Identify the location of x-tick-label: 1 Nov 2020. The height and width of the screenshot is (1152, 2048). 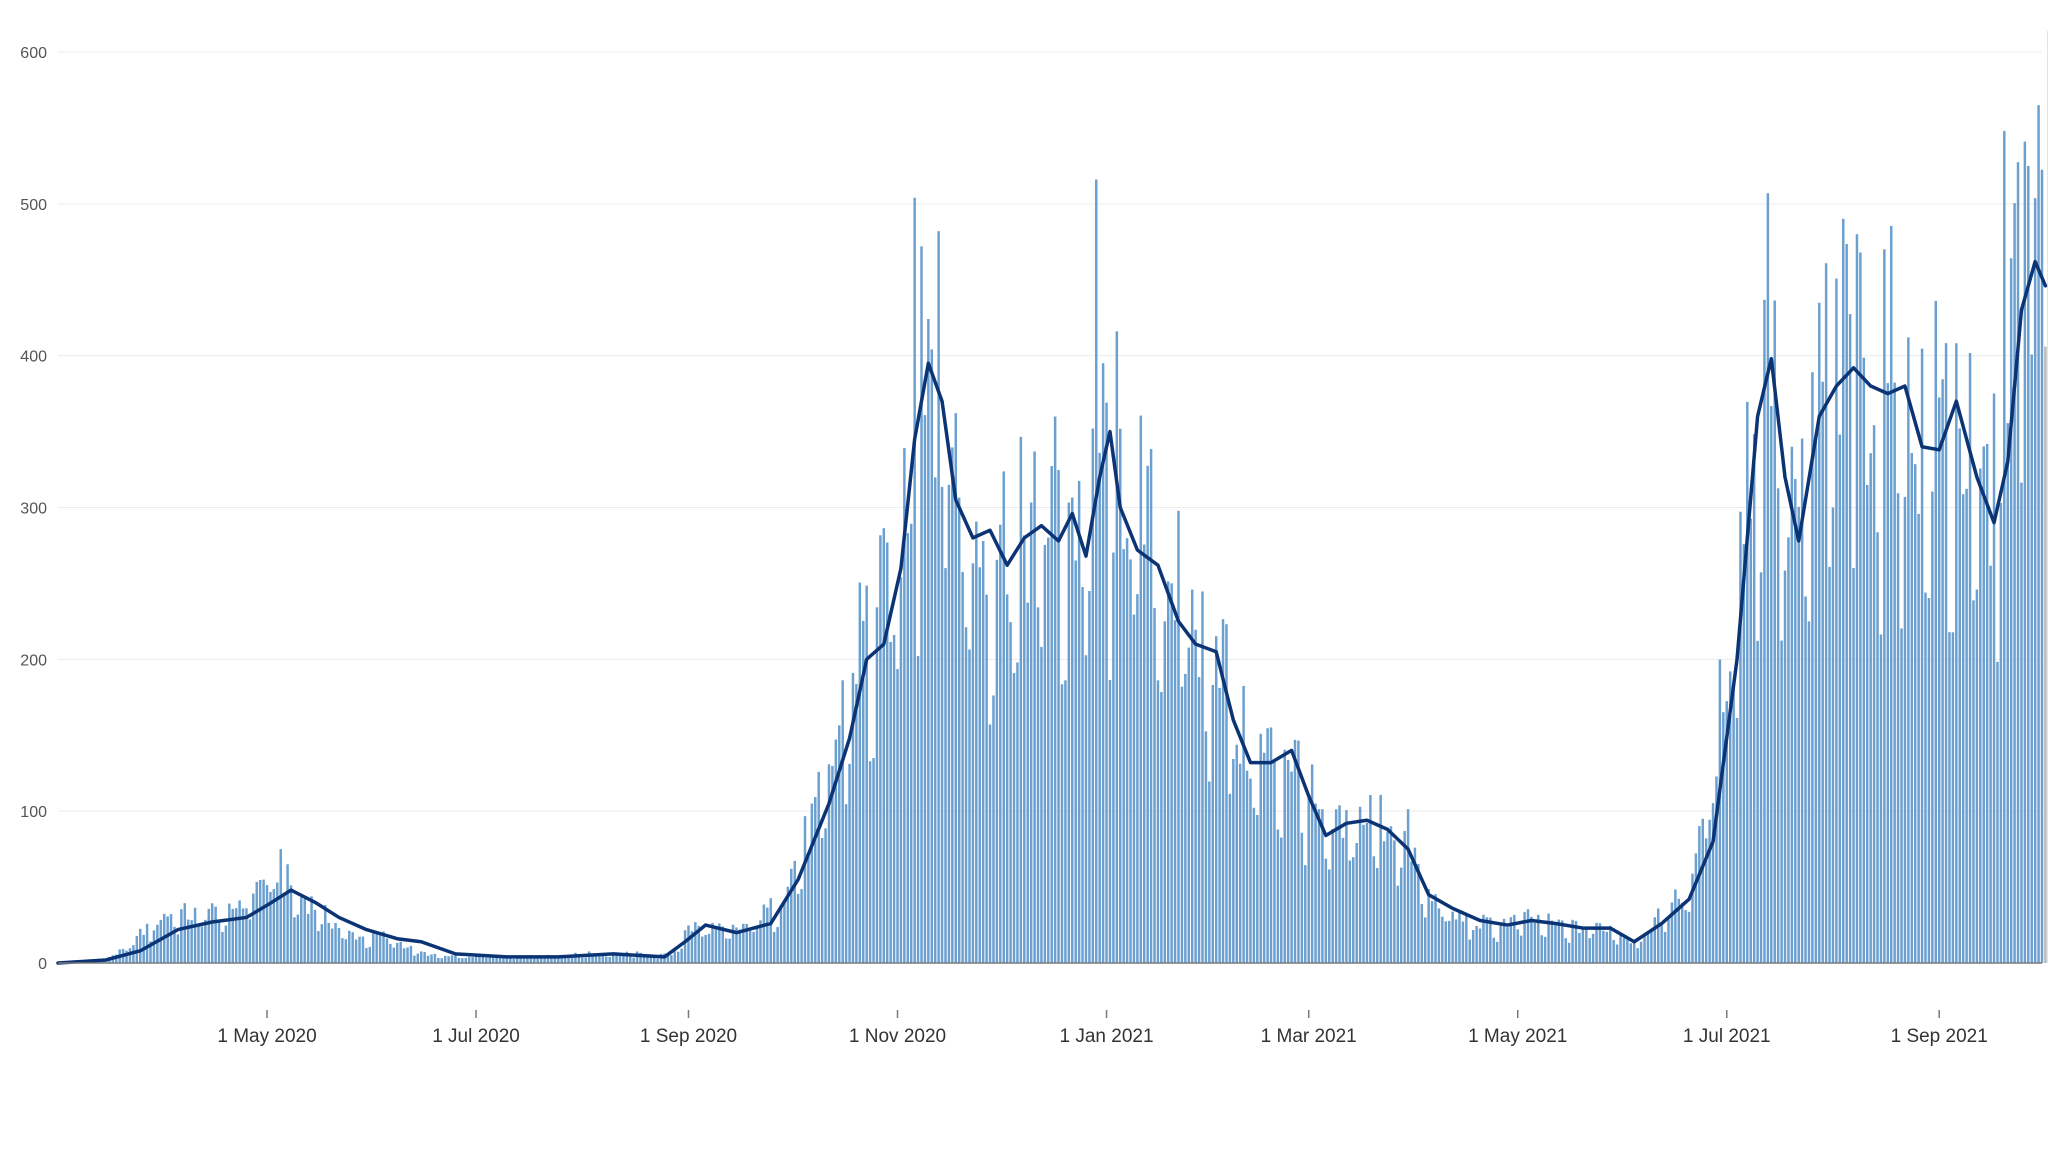
(897, 1036).